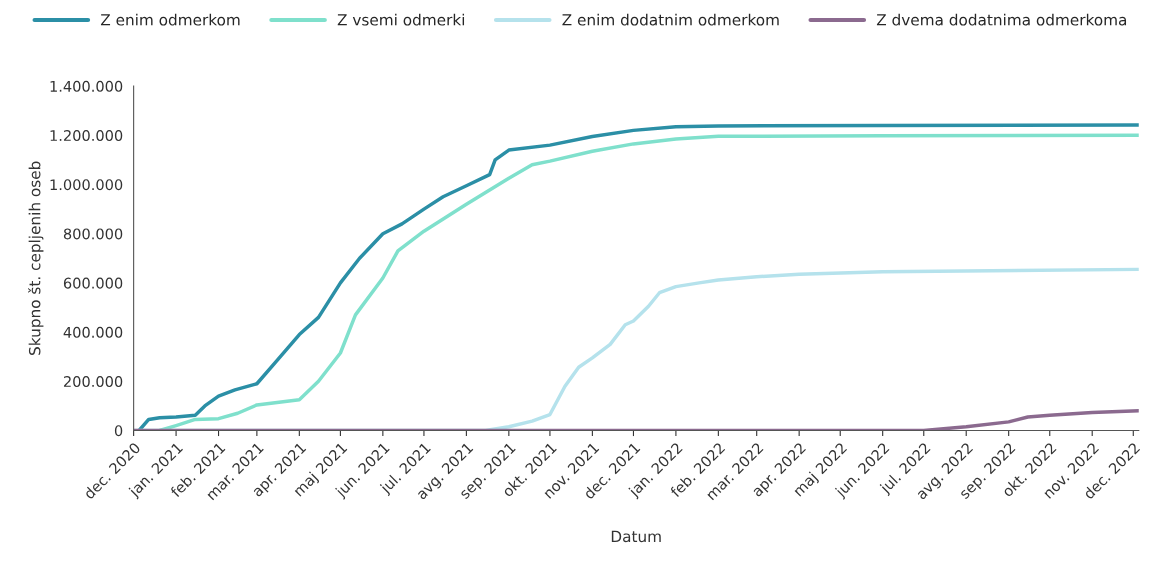  What do you see at coordinates (401, 19) in the screenshot?
I see `legend-label: Z vsemi odmerki` at bounding box center [401, 19].